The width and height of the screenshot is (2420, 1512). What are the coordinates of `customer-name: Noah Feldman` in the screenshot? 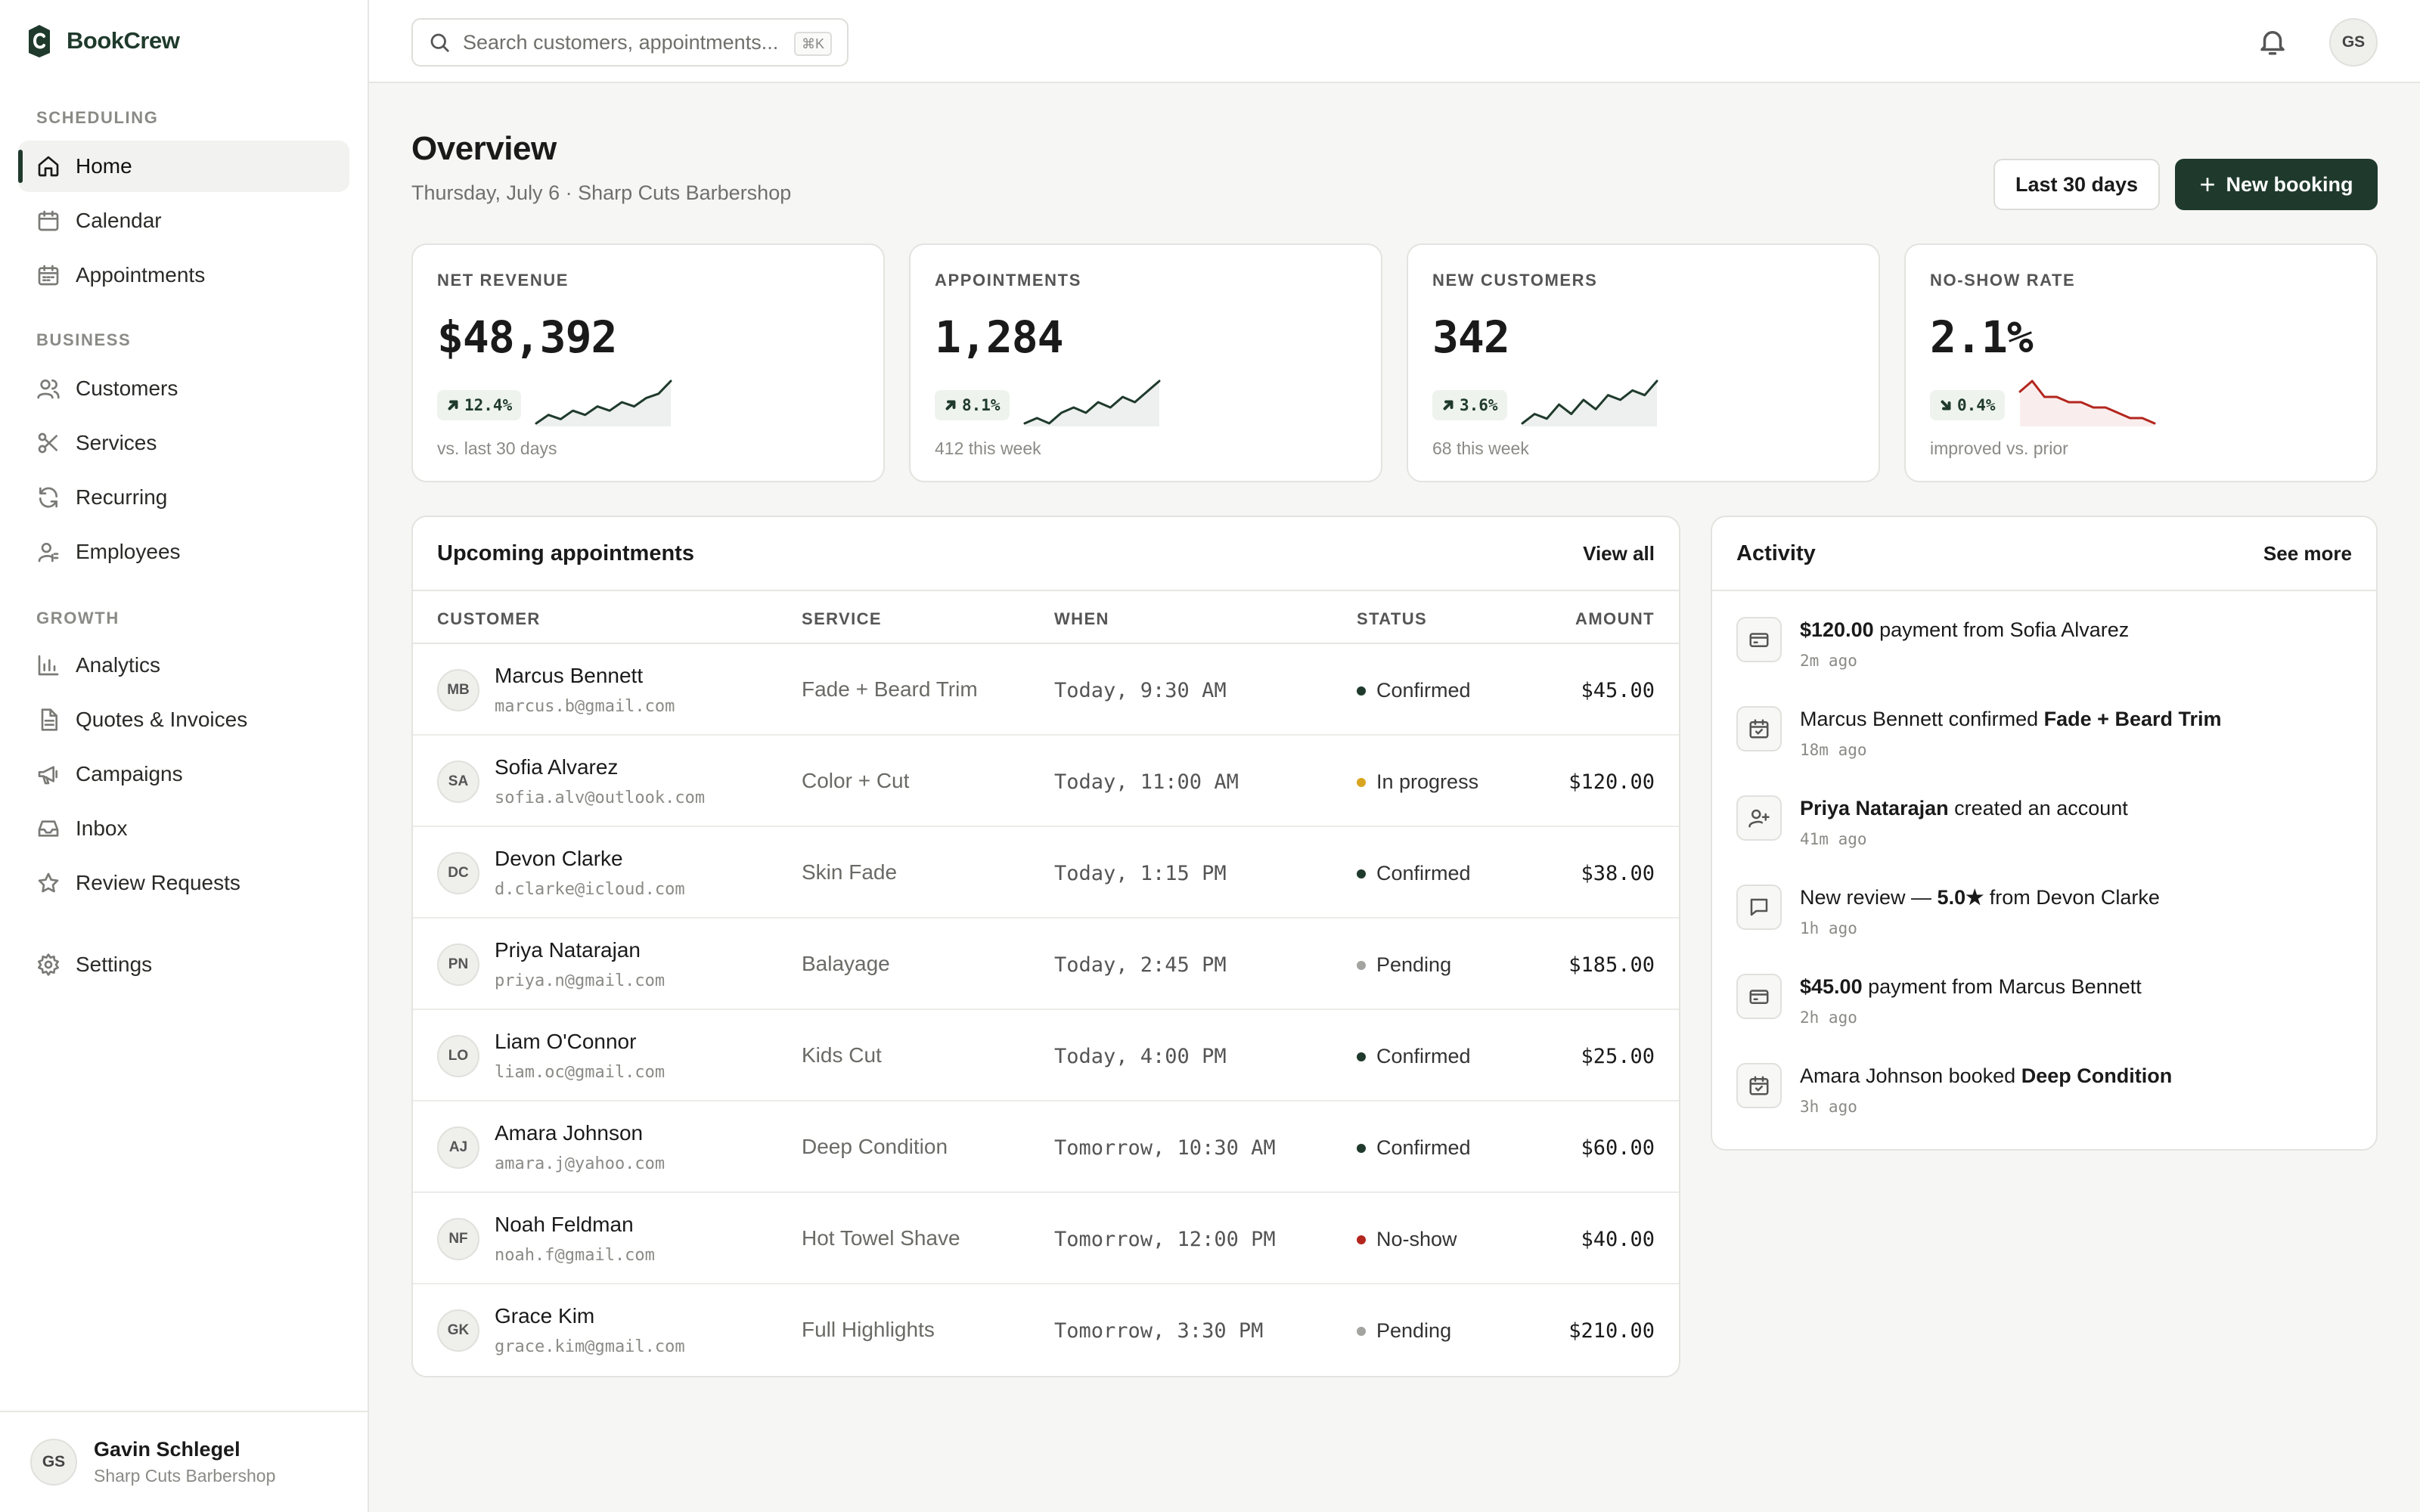 It's located at (564, 1225).